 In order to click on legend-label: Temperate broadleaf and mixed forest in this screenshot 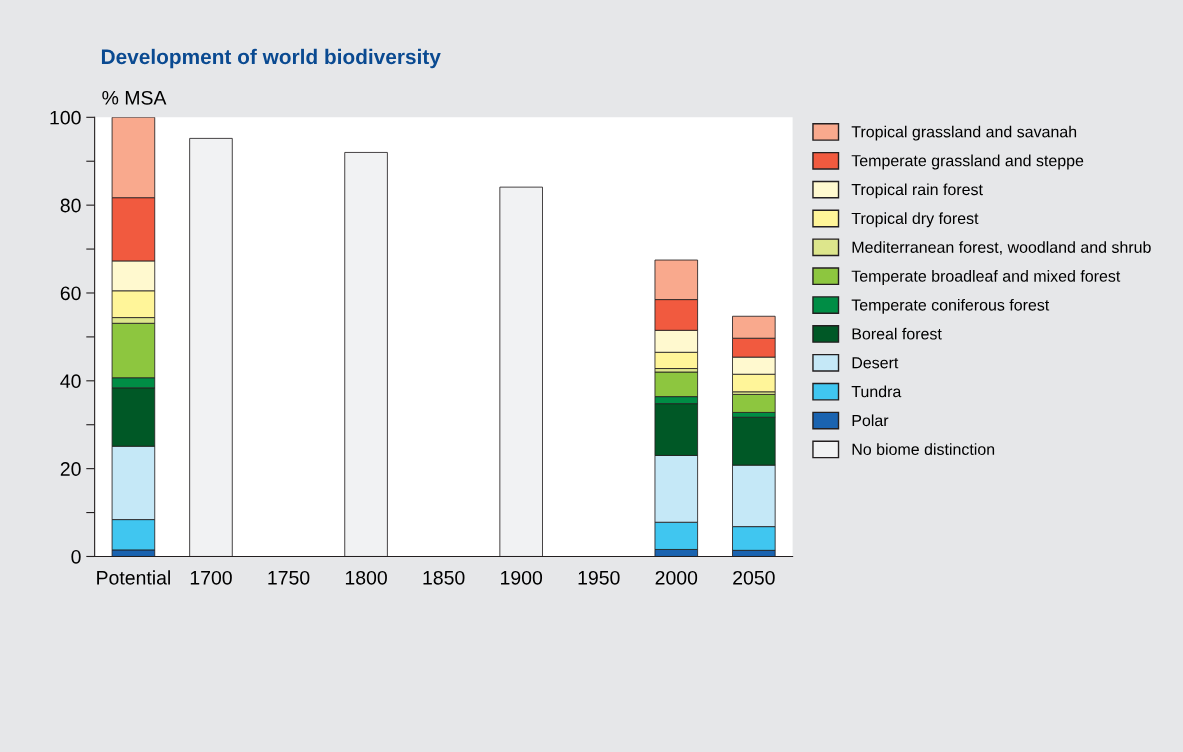, I will do `click(986, 277)`.